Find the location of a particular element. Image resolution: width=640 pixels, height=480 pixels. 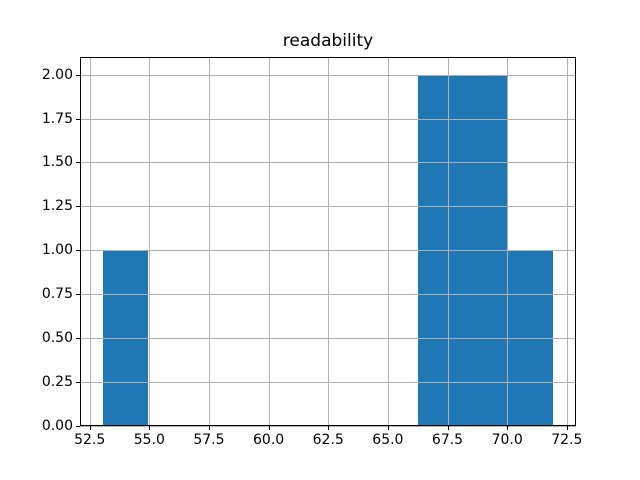

y-tick-label: 0.00 is located at coordinates (57, 426).